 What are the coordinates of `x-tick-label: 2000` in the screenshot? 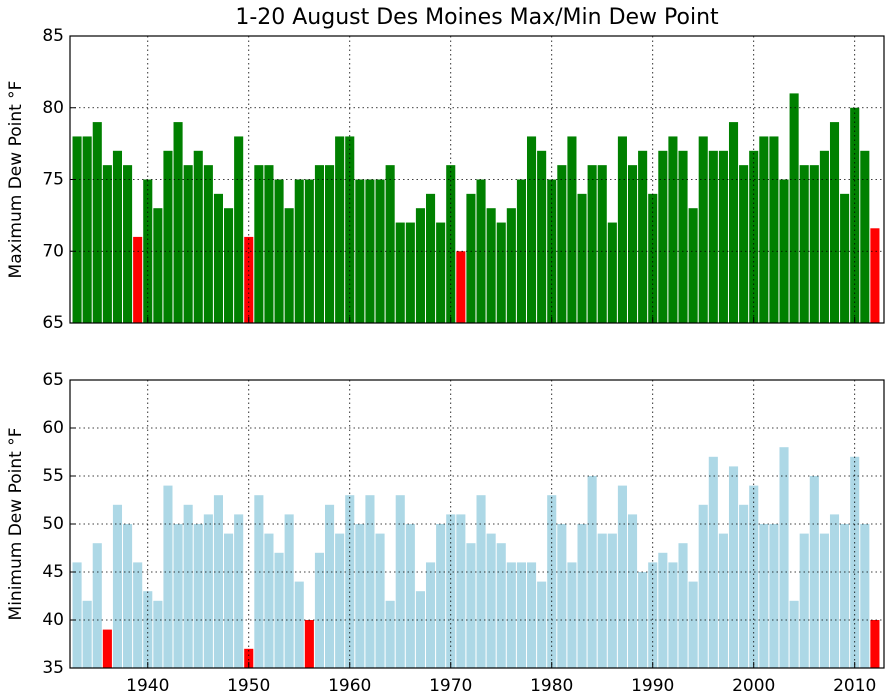 It's located at (753, 686).